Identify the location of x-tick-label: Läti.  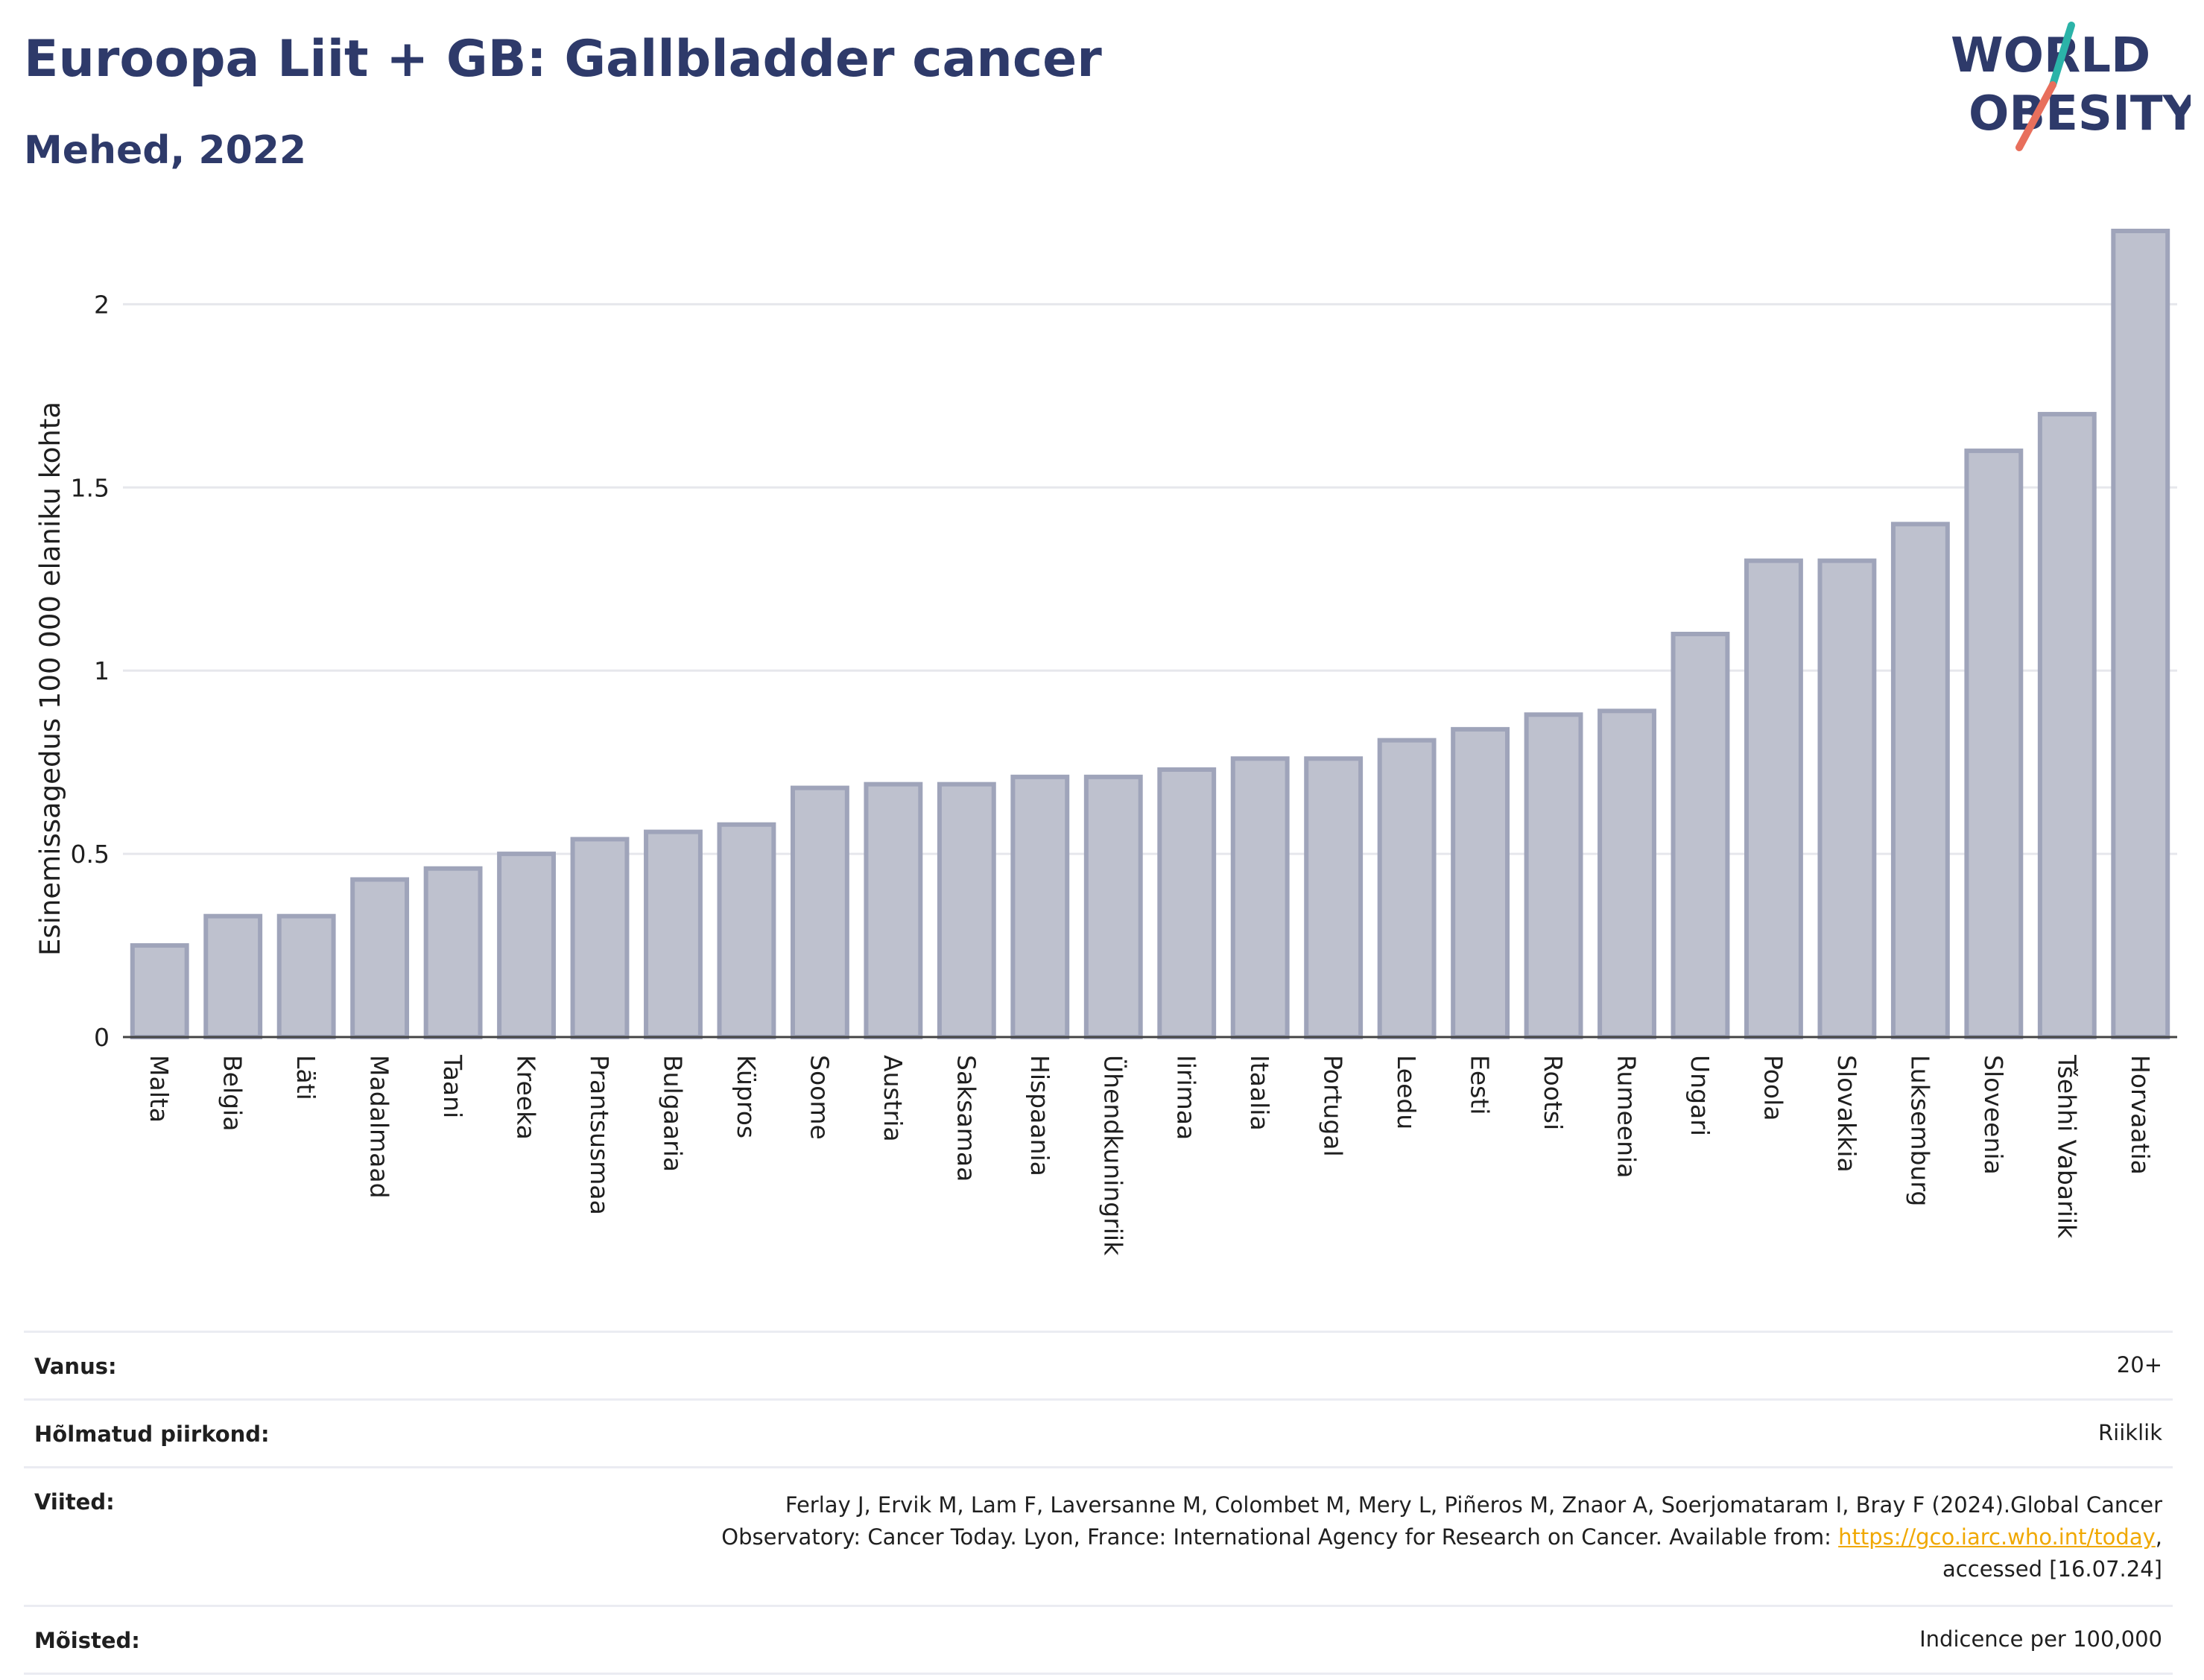
(305, 1077).